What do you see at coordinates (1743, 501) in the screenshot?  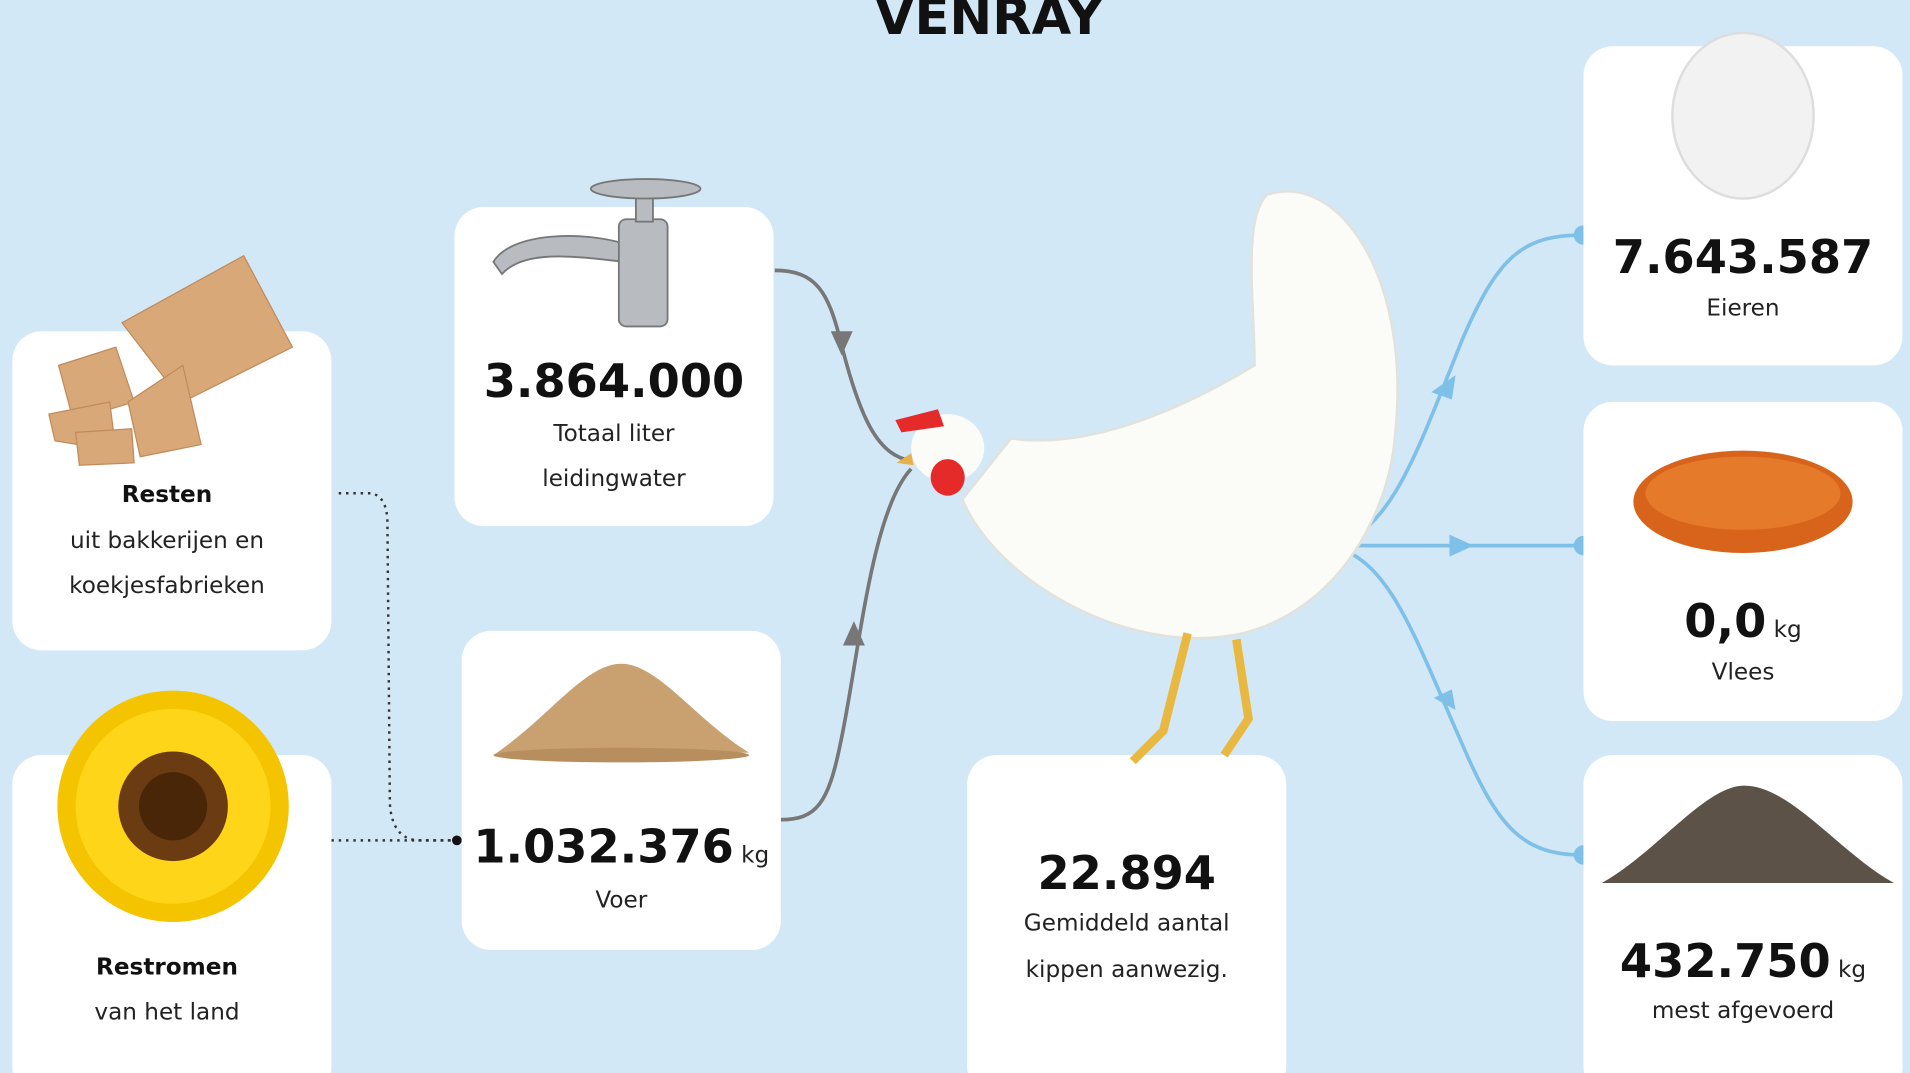 I see `croquette-image` at bounding box center [1743, 501].